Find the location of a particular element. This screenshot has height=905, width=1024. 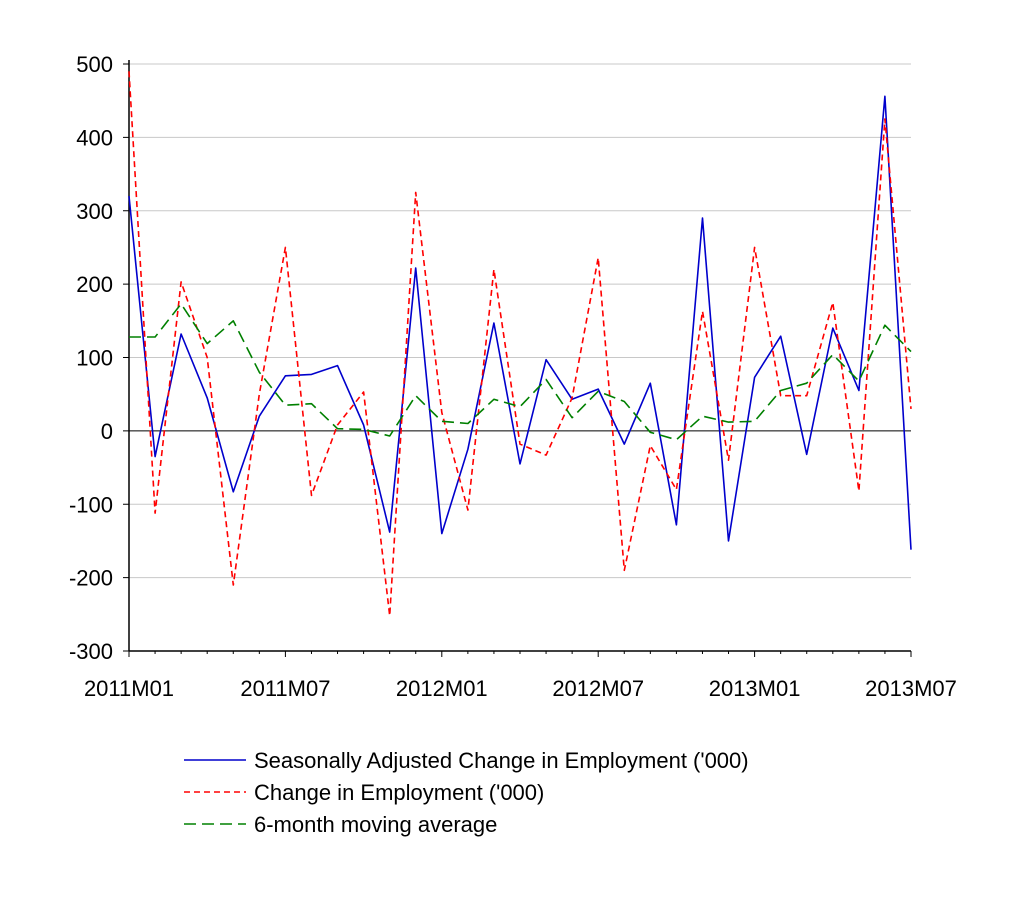

x-tick-label: 2013M01 is located at coordinates (755, 688).